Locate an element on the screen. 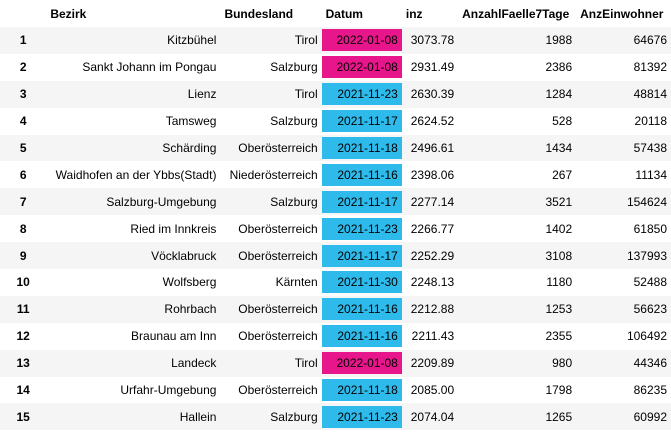  cell-bezirk: Lienz is located at coordinates (202, 94).